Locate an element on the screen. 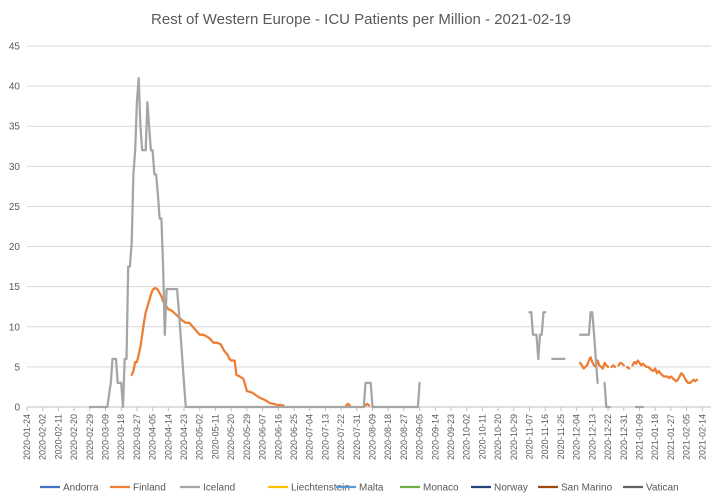 This screenshot has height=504, width=723. x-tick-label: 2020-10-29 is located at coordinates (514, 437).